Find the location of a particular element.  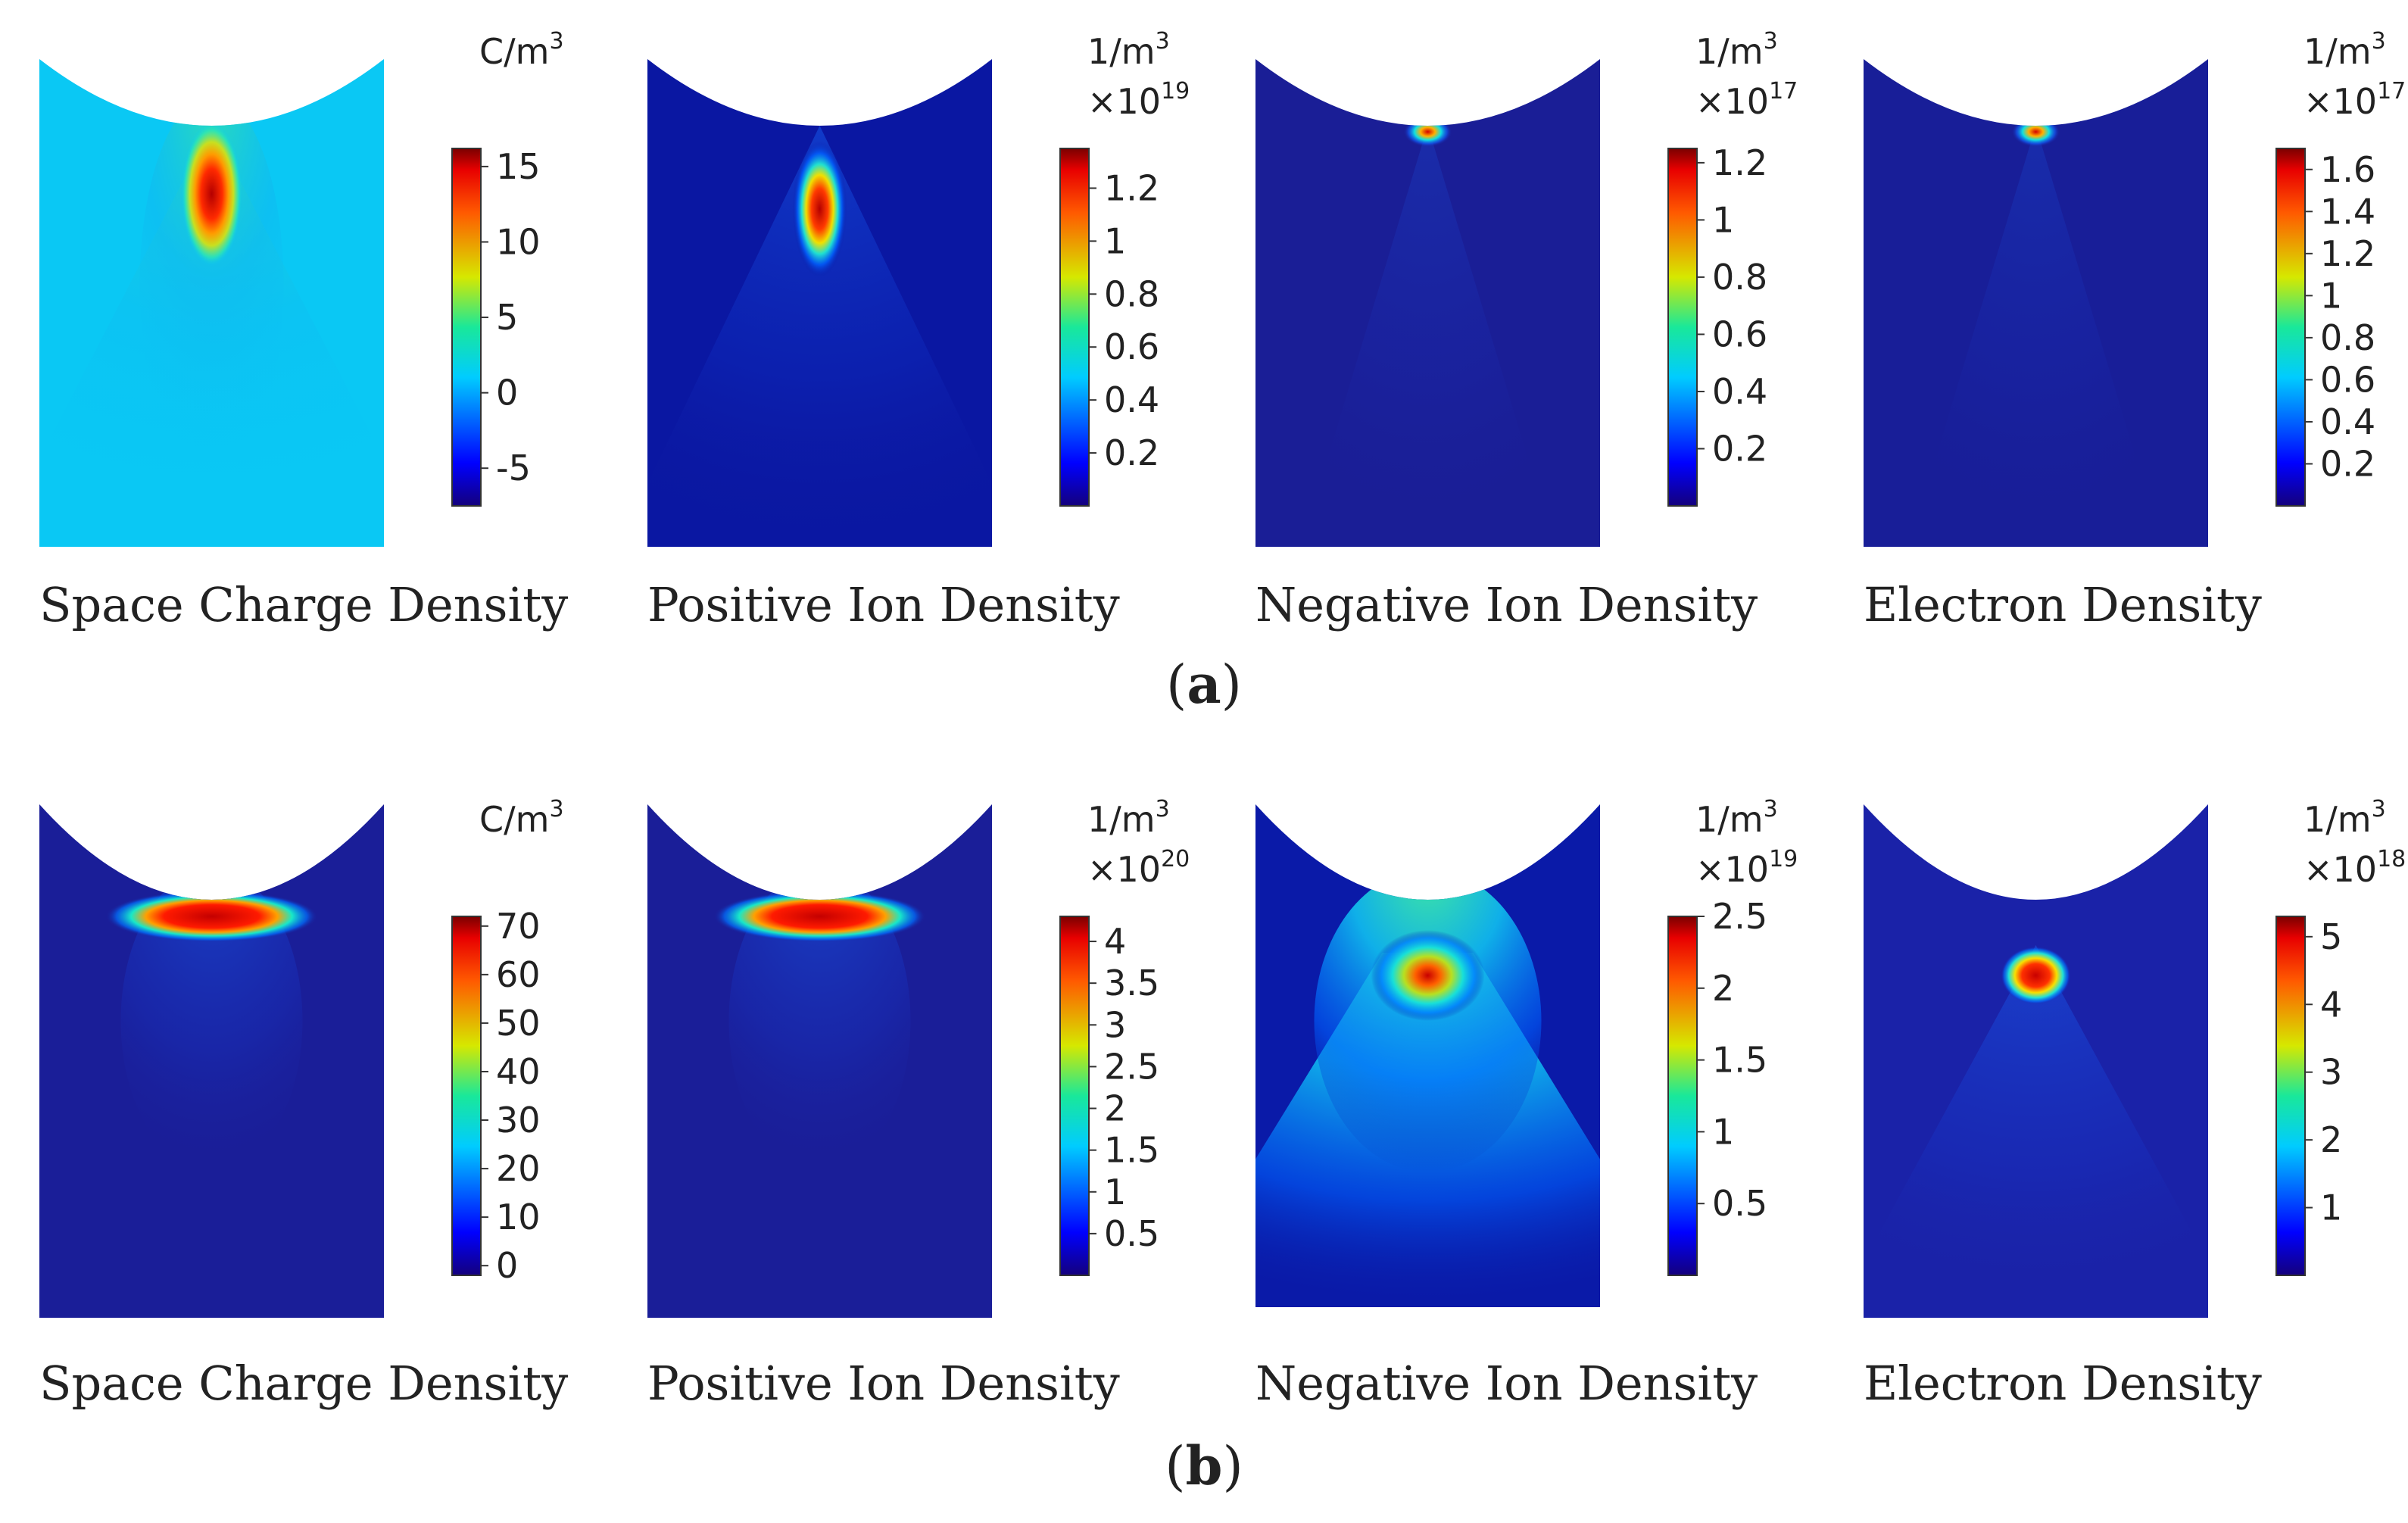

colorbar-tick-label: 4 is located at coordinates (2331, 1004).